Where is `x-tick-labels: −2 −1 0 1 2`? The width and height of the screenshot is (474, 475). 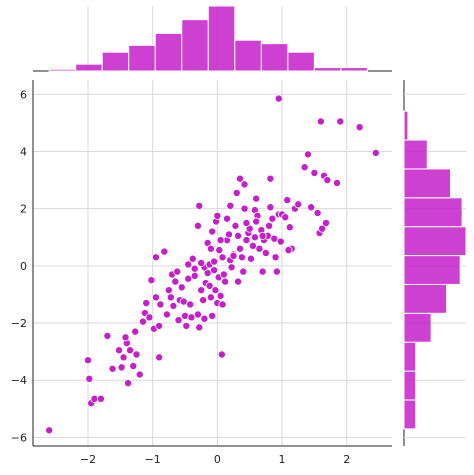 x-tick-labels: −2 −1 0 1 2 is located at coordinates (215, 459).